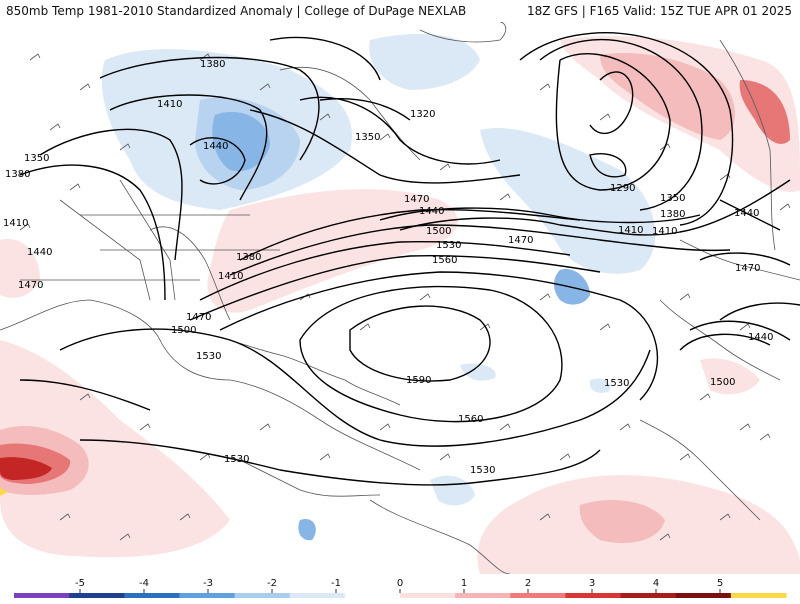 This screenshot has height=604, width=800. Describe the element at coordinates (528, 583) in the screenshot. I see `colorbar-tick-label: 2` at that location.